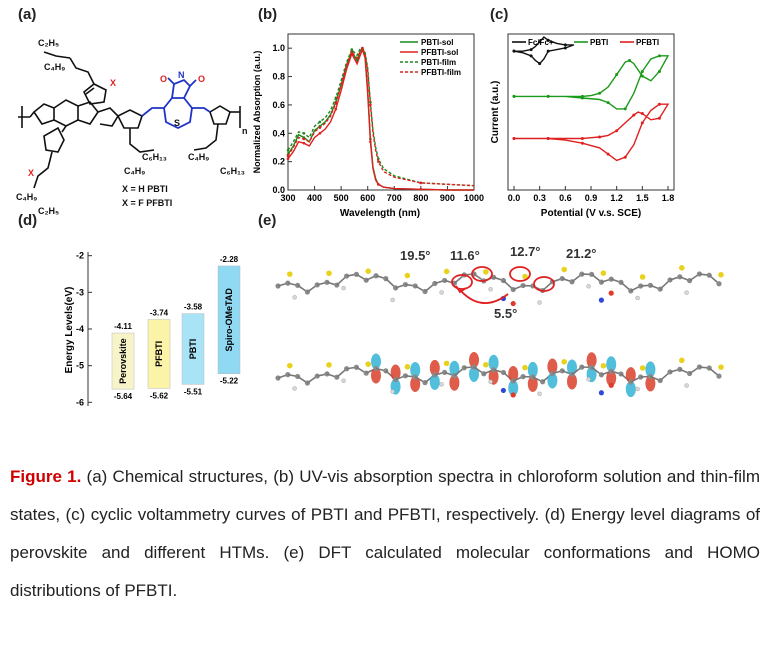 This screenshot has height=655, width=768. What do you see at coordinates (80, 256) in the screenshot?
I see `d-ytick-label: -2` at bounding box center [80, 256].